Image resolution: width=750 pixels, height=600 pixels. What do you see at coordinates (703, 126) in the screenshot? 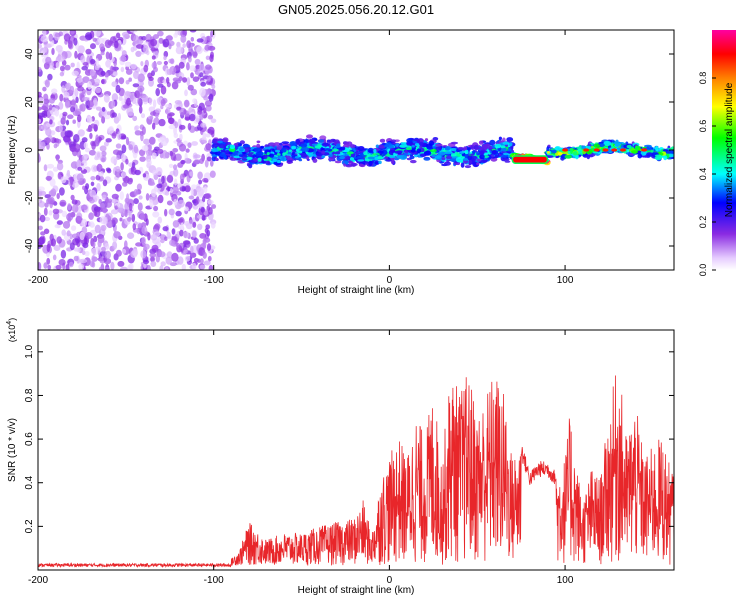
I see `colorbar-tick-label: 0.6` at bounding box center [703, 126].